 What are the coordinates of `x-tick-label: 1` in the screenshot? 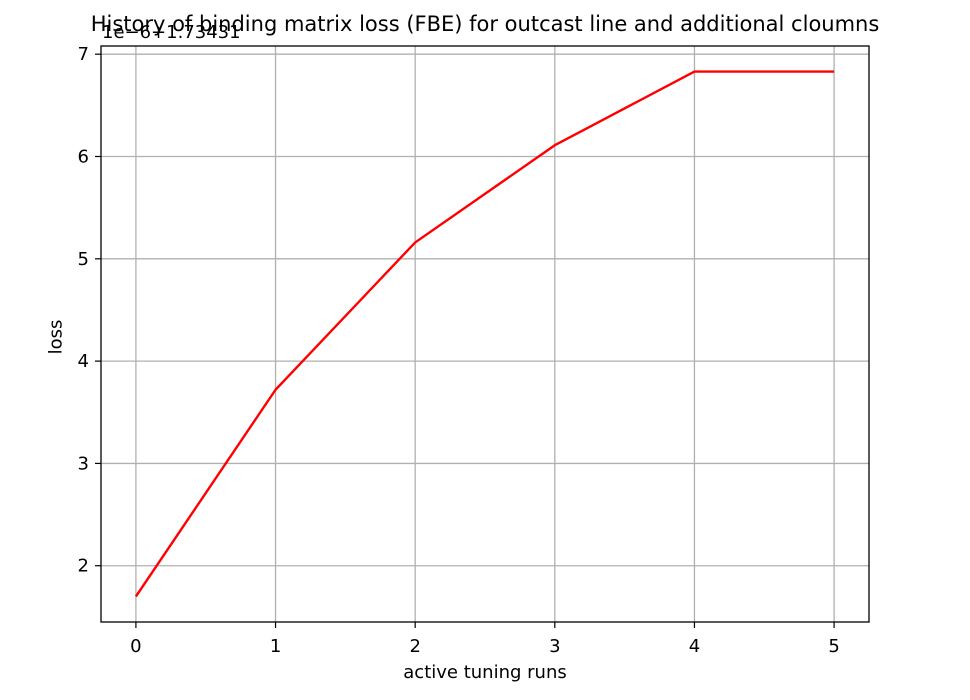 It's located at (275, 646).